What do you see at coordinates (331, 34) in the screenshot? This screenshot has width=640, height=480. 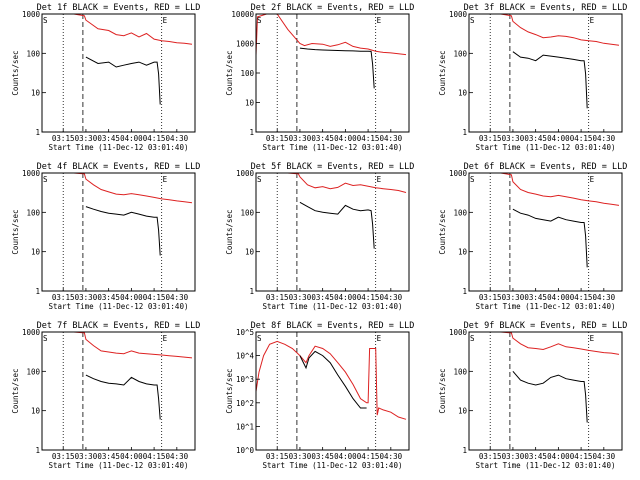 I see `series-line-lld` at bounding box center [331, 34].